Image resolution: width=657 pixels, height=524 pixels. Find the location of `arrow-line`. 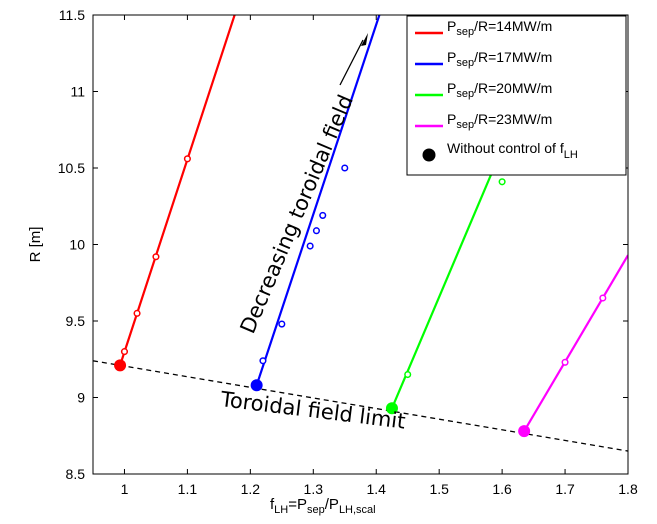

arrow-line is located at coordinates (351, 62).